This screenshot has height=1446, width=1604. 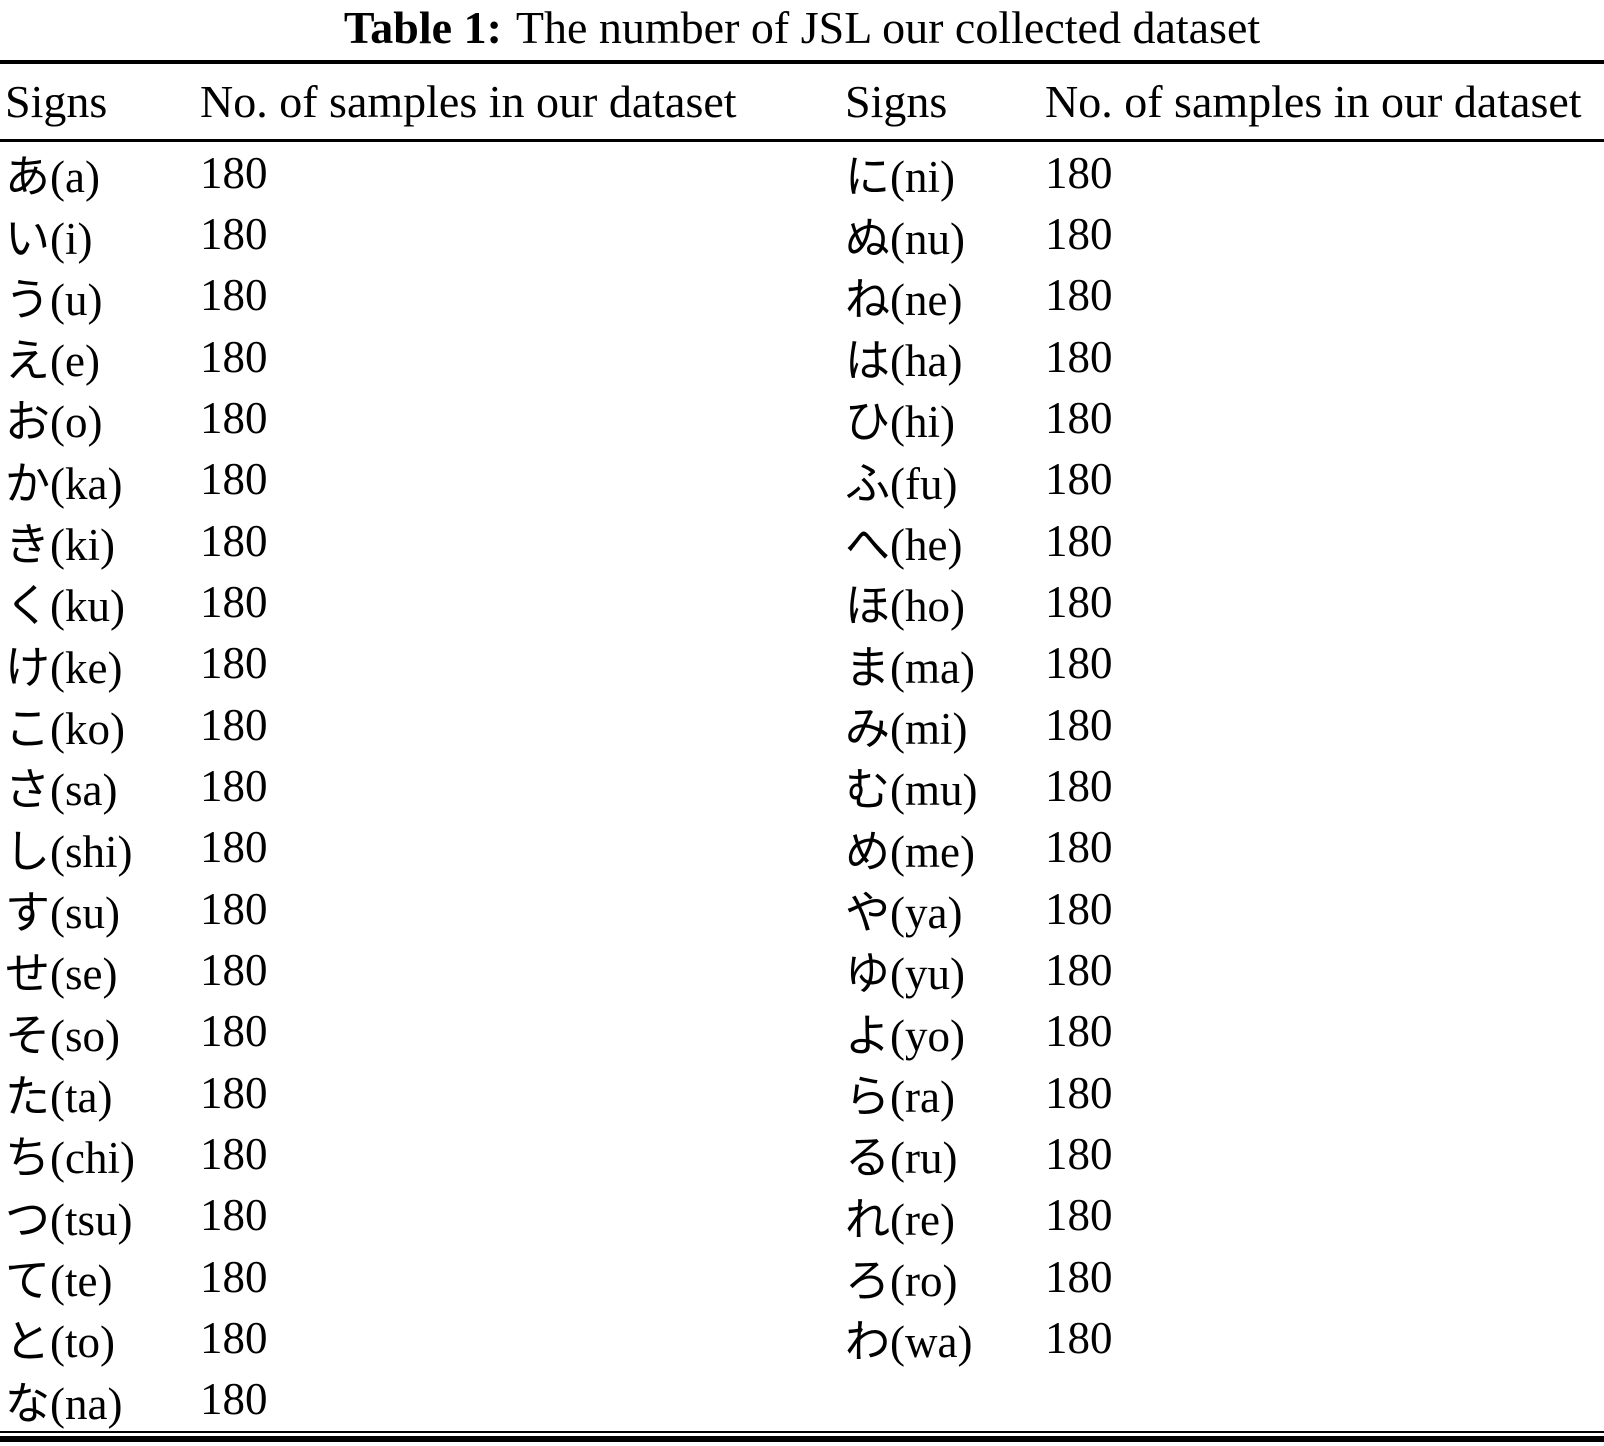 I want to click on sign-cell-left: お(o), so click(x=54, y=422).